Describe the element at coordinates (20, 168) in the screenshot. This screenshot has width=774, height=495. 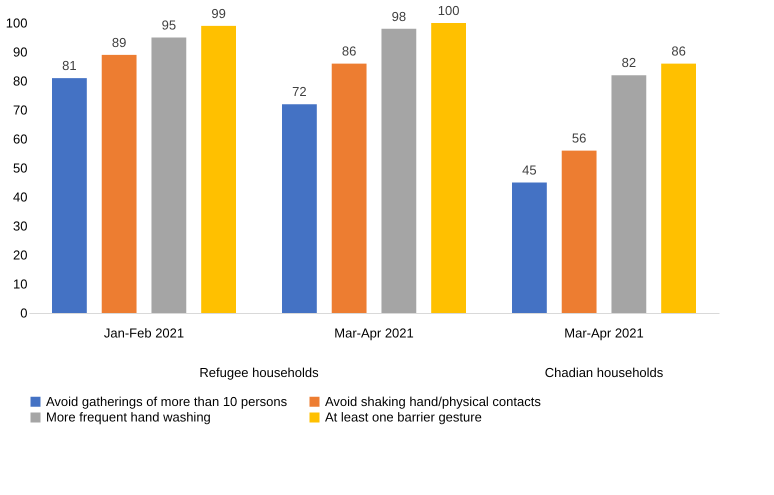
I see `y-tick-label: 50` at that location.